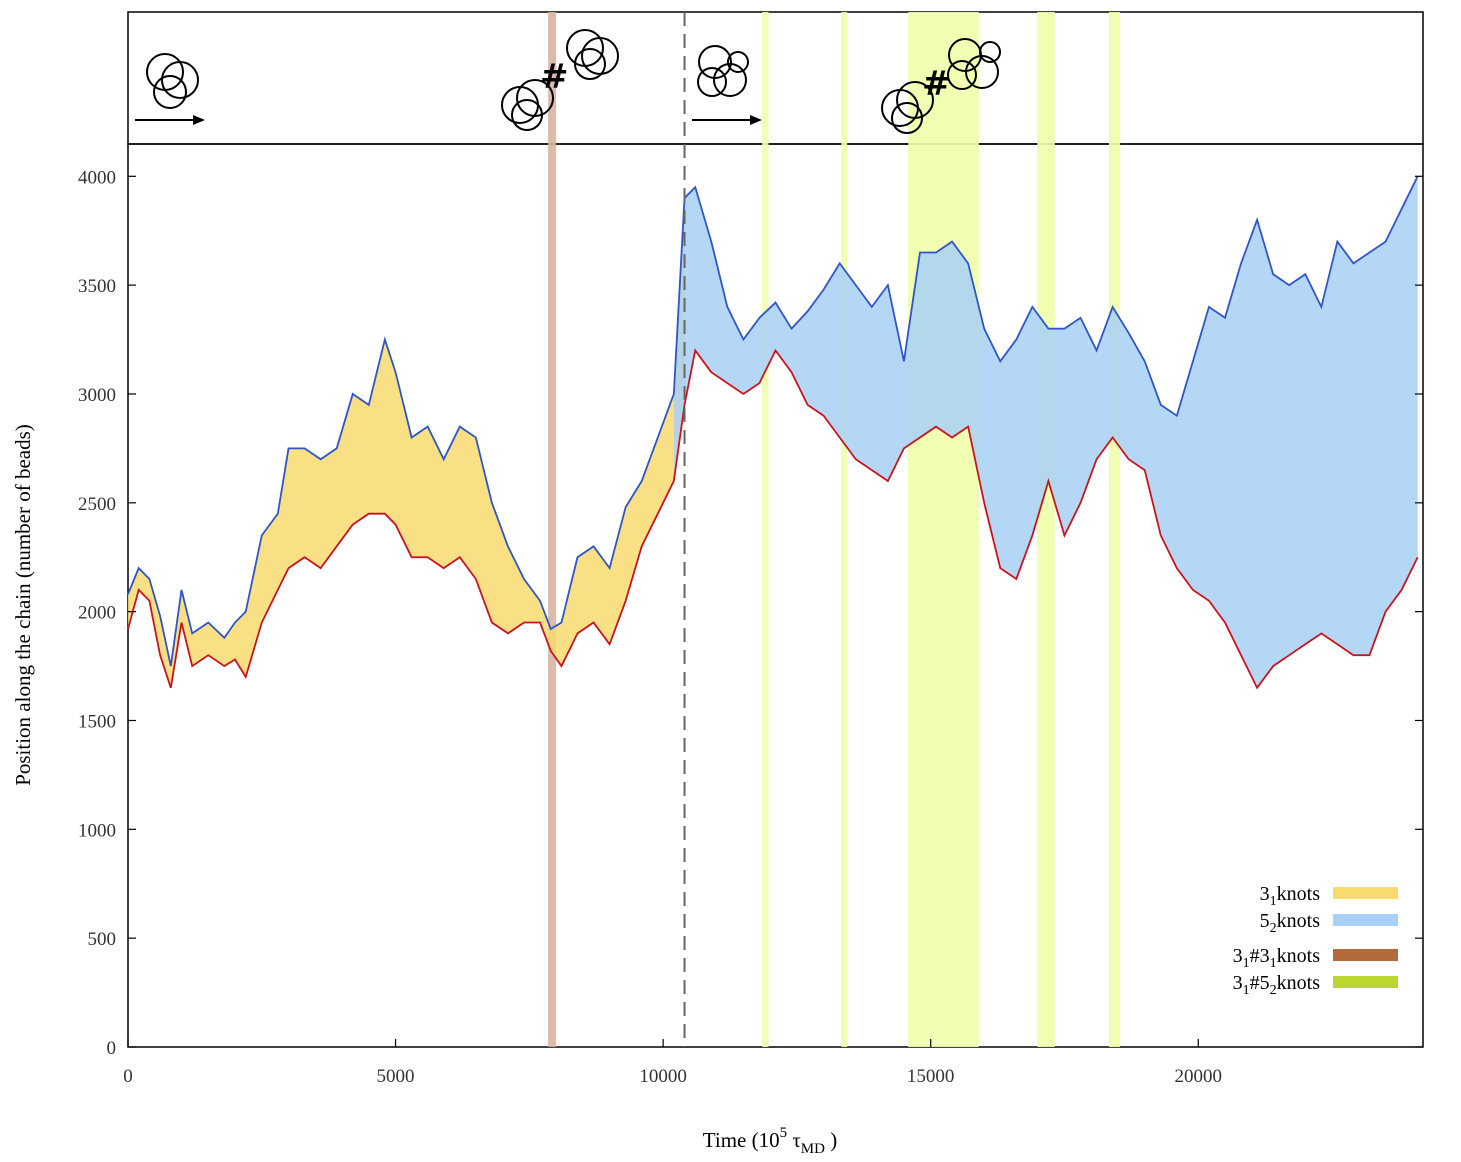 The width and height of the screenshot is (1461, 1162). I want to click on top-panel-frame, so click(775, 78).